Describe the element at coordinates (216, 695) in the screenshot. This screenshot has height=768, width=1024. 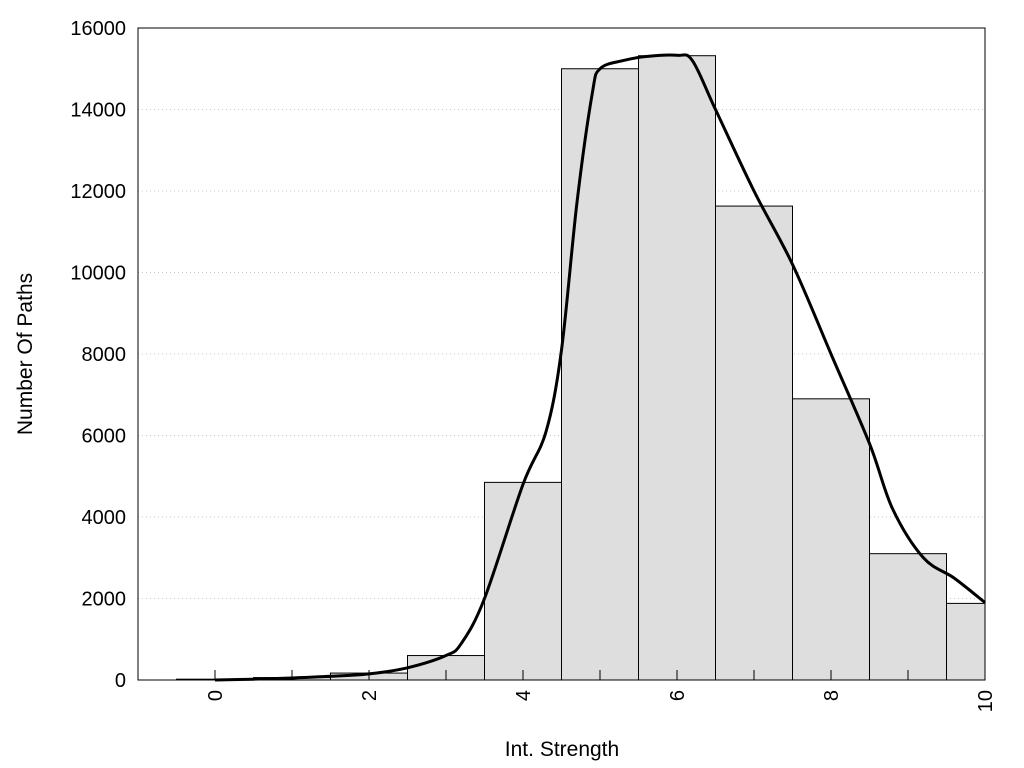
I see `x-tick-label: 0` at that location.